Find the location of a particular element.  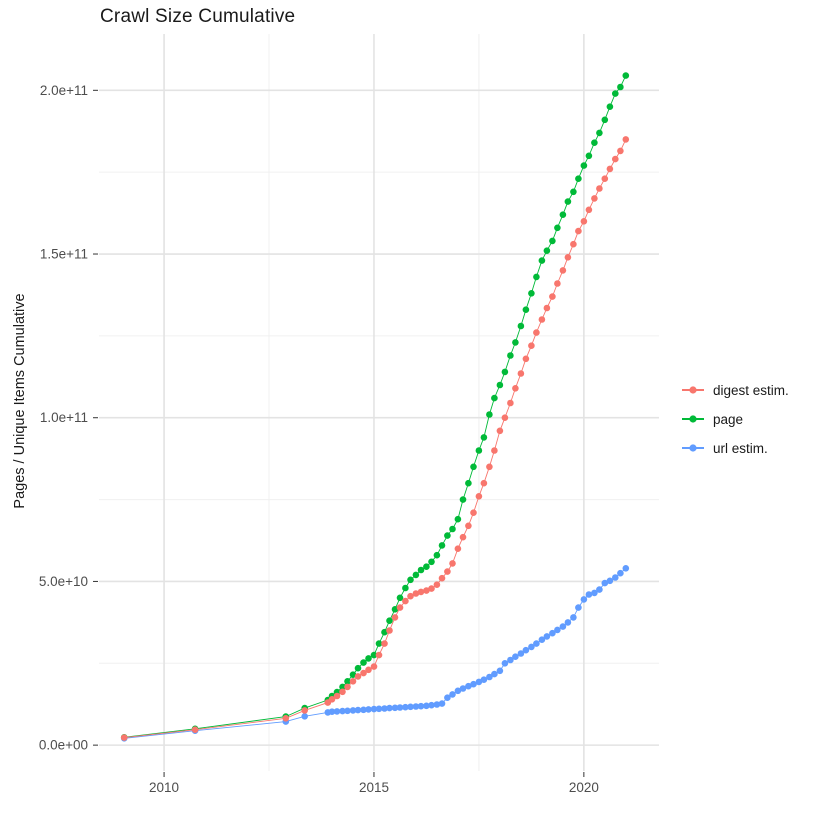

y-tick-label: 5.0e+10 is located at coordinates (63, 581).